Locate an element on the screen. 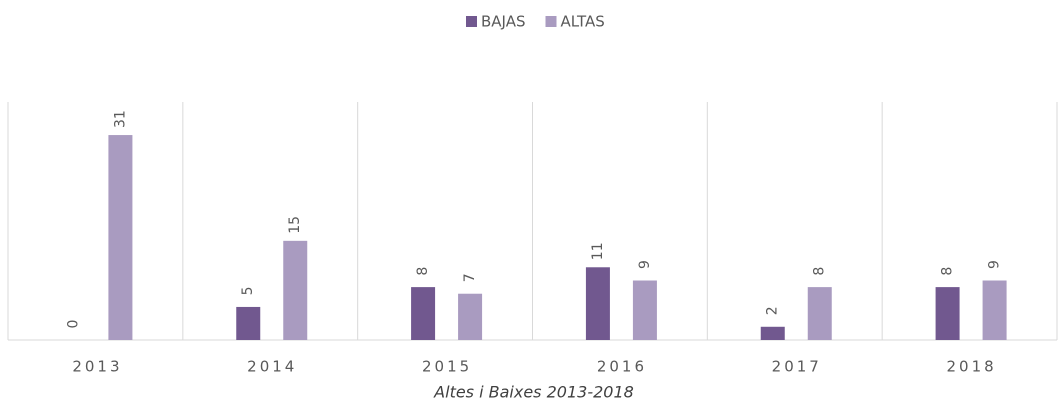  data-label: 5 is located at coordinates (248, 290).